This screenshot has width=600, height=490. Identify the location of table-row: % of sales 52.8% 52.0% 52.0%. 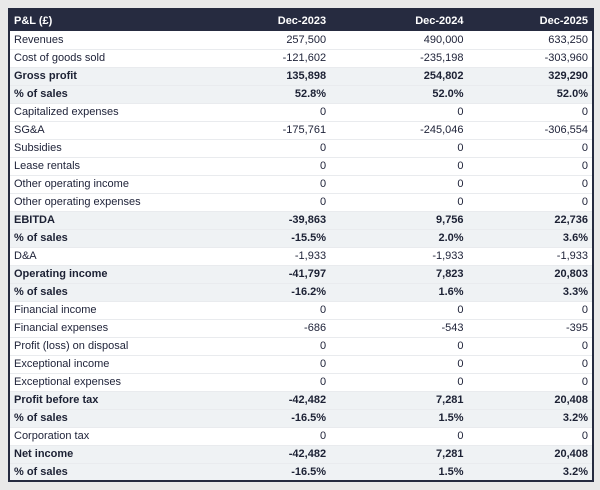
(301, 94).